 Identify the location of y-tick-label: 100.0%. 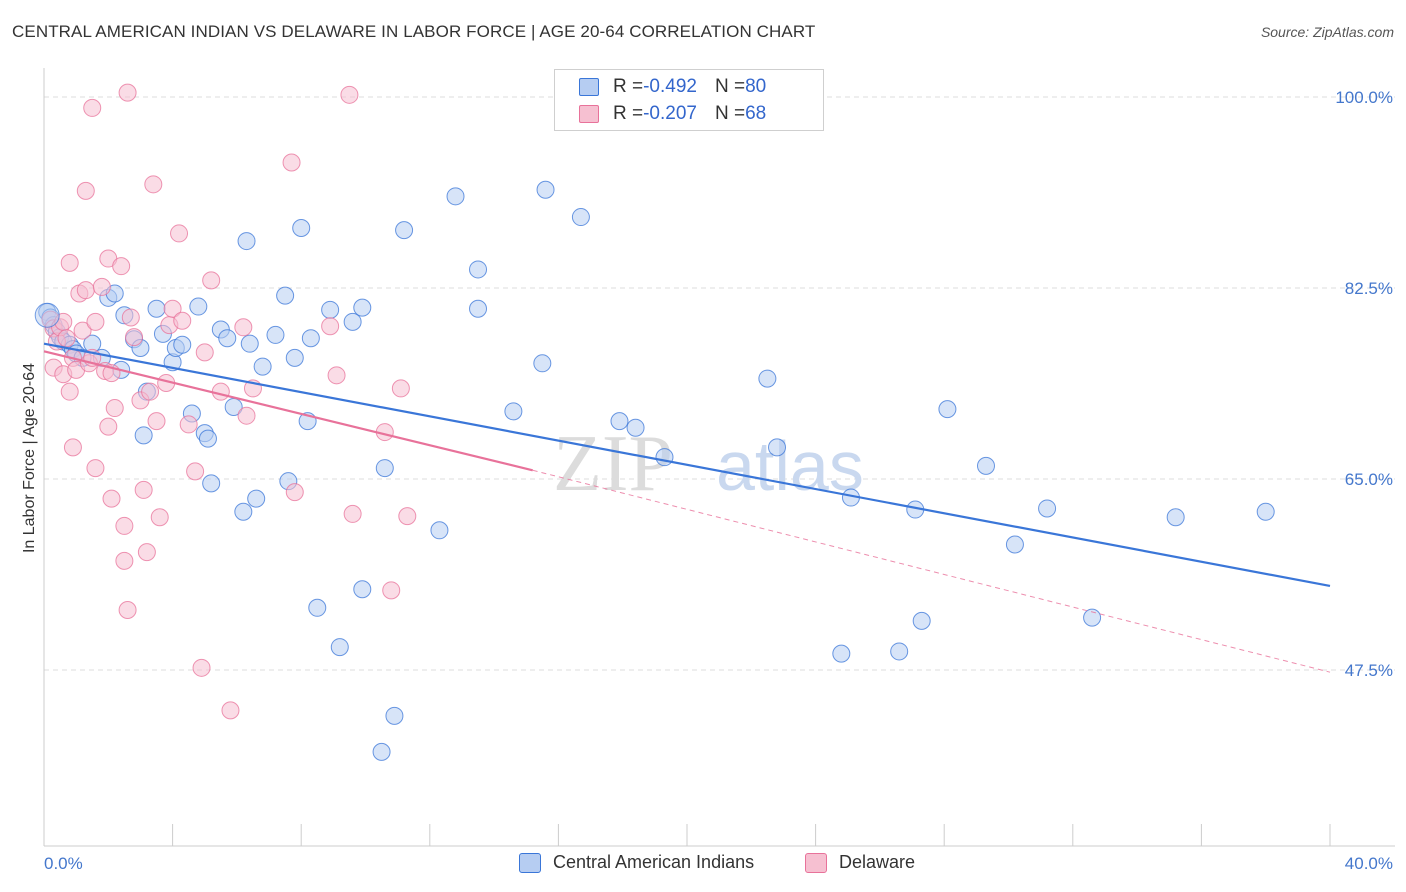
(1364, 97).